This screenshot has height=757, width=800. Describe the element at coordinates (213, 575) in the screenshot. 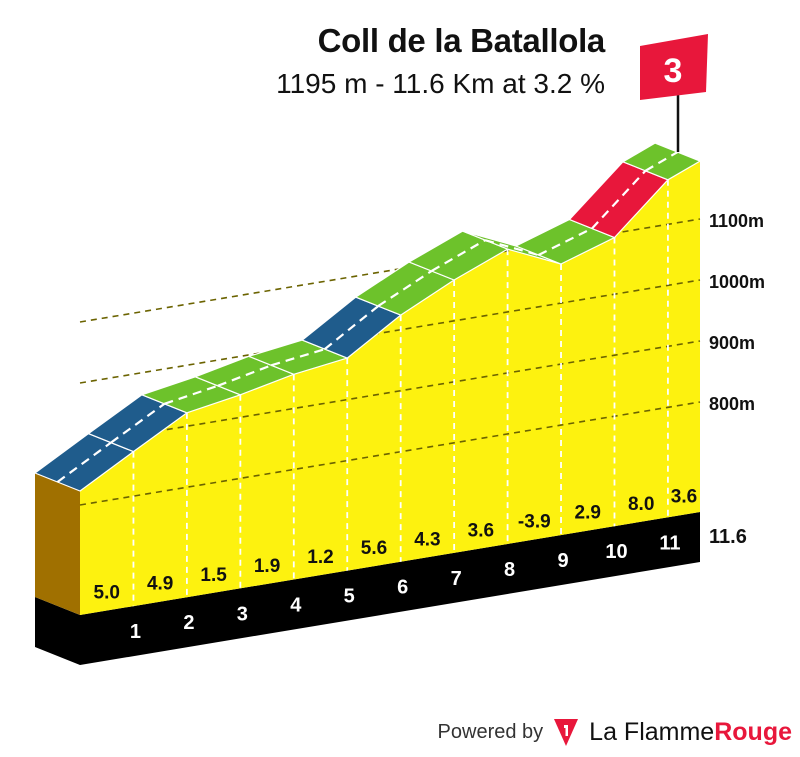

I see `gradient-label: 1.5` at that location.